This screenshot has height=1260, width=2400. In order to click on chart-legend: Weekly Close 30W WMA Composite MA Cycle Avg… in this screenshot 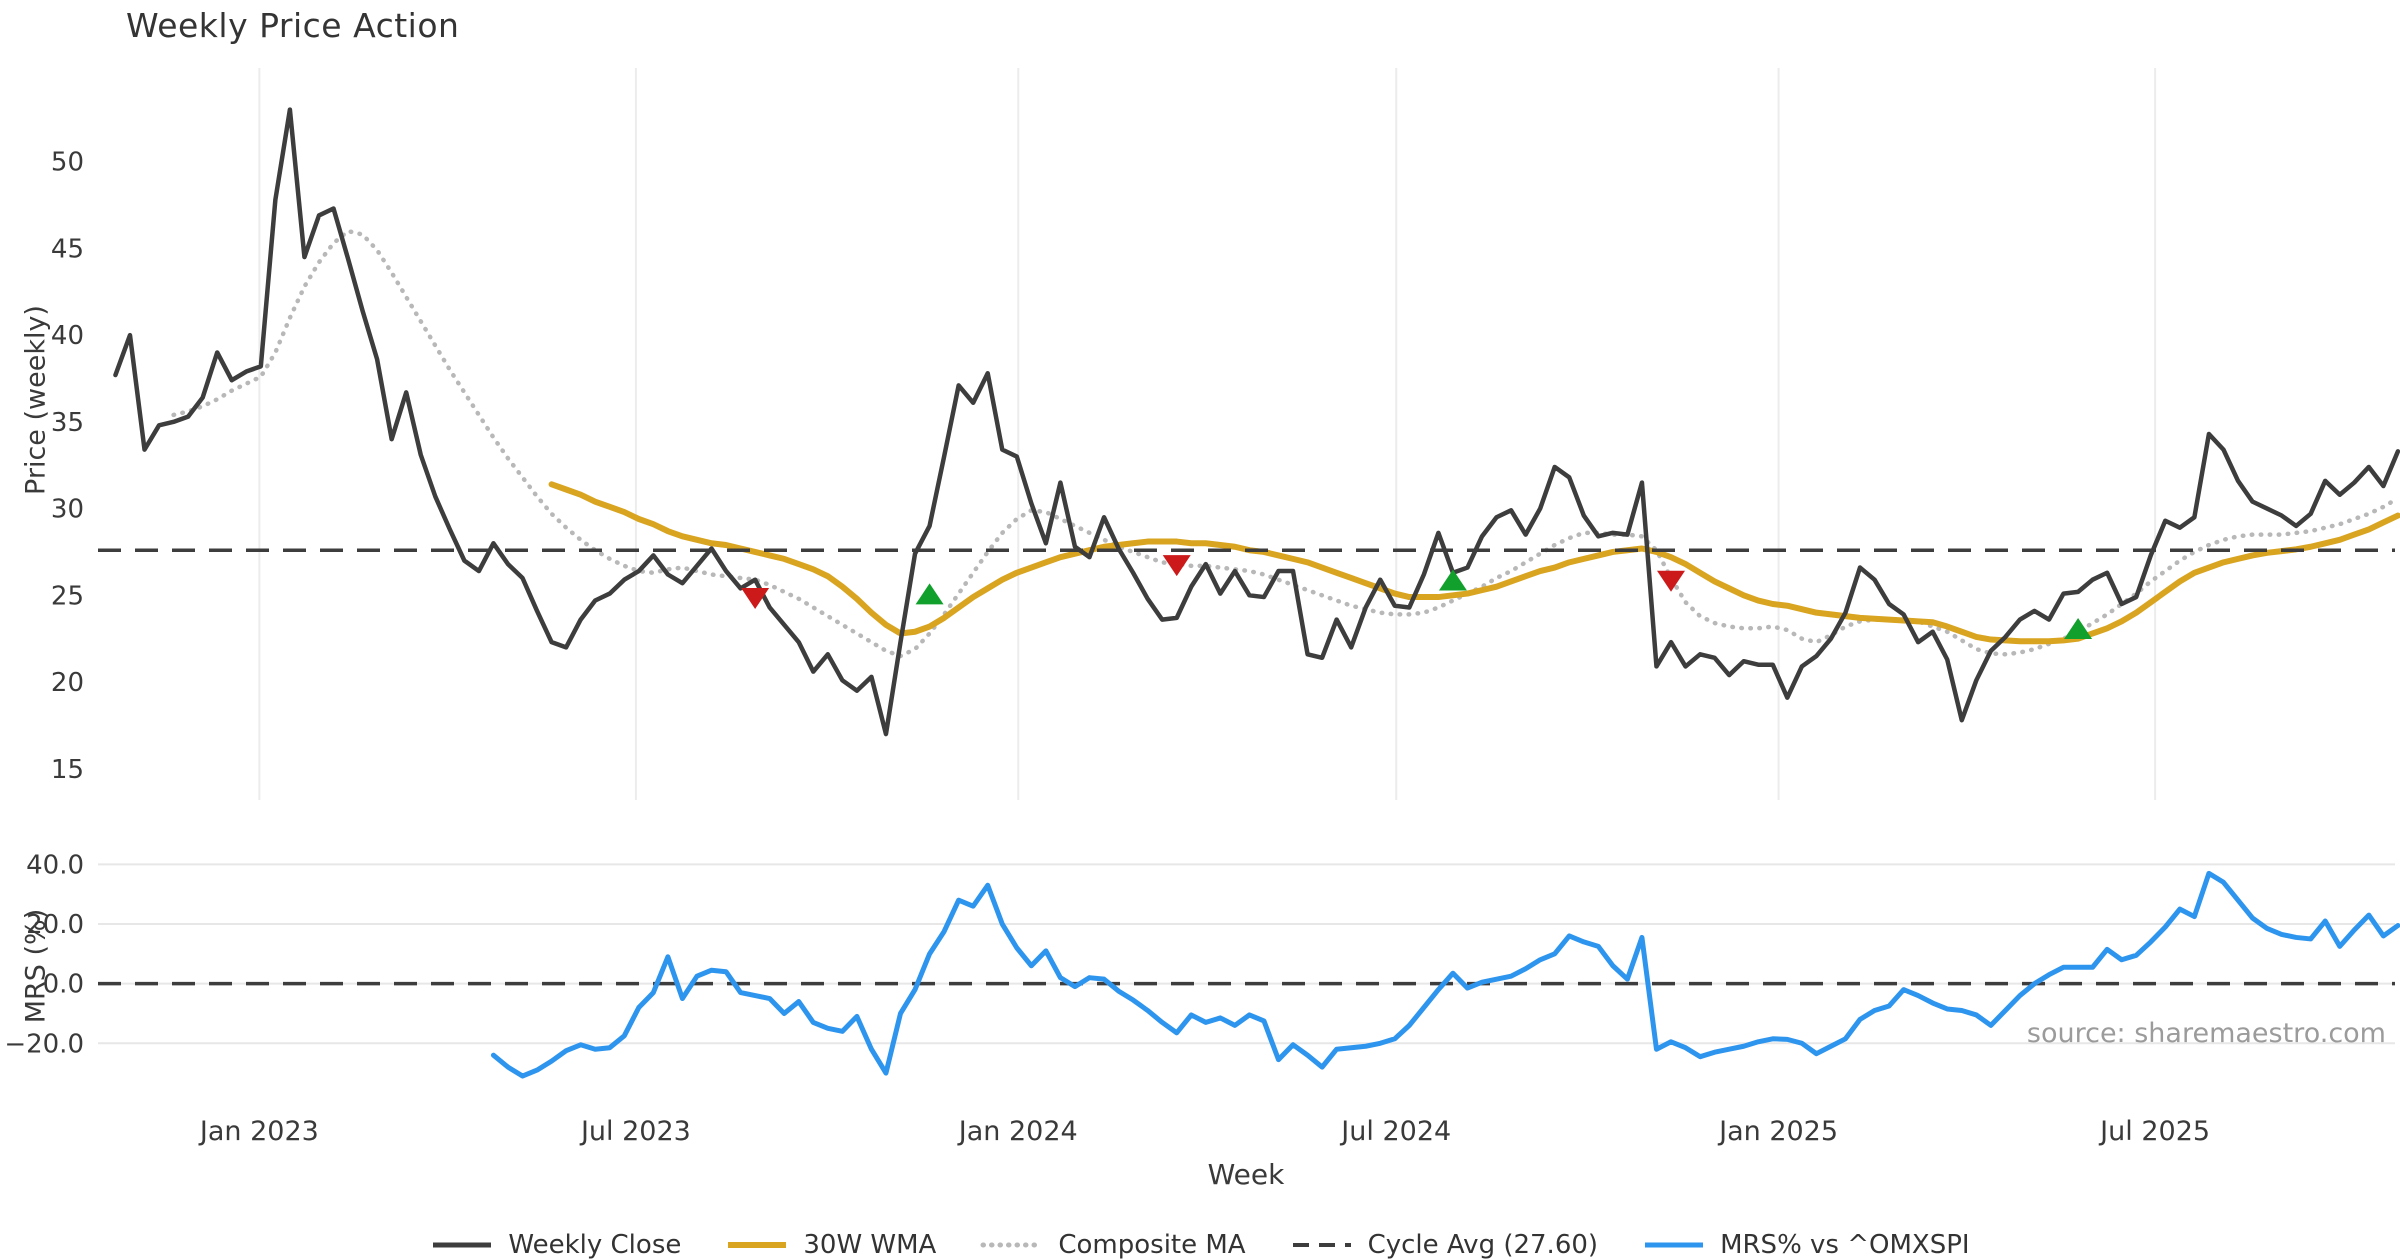, I will do `click(1200, 1241)`.